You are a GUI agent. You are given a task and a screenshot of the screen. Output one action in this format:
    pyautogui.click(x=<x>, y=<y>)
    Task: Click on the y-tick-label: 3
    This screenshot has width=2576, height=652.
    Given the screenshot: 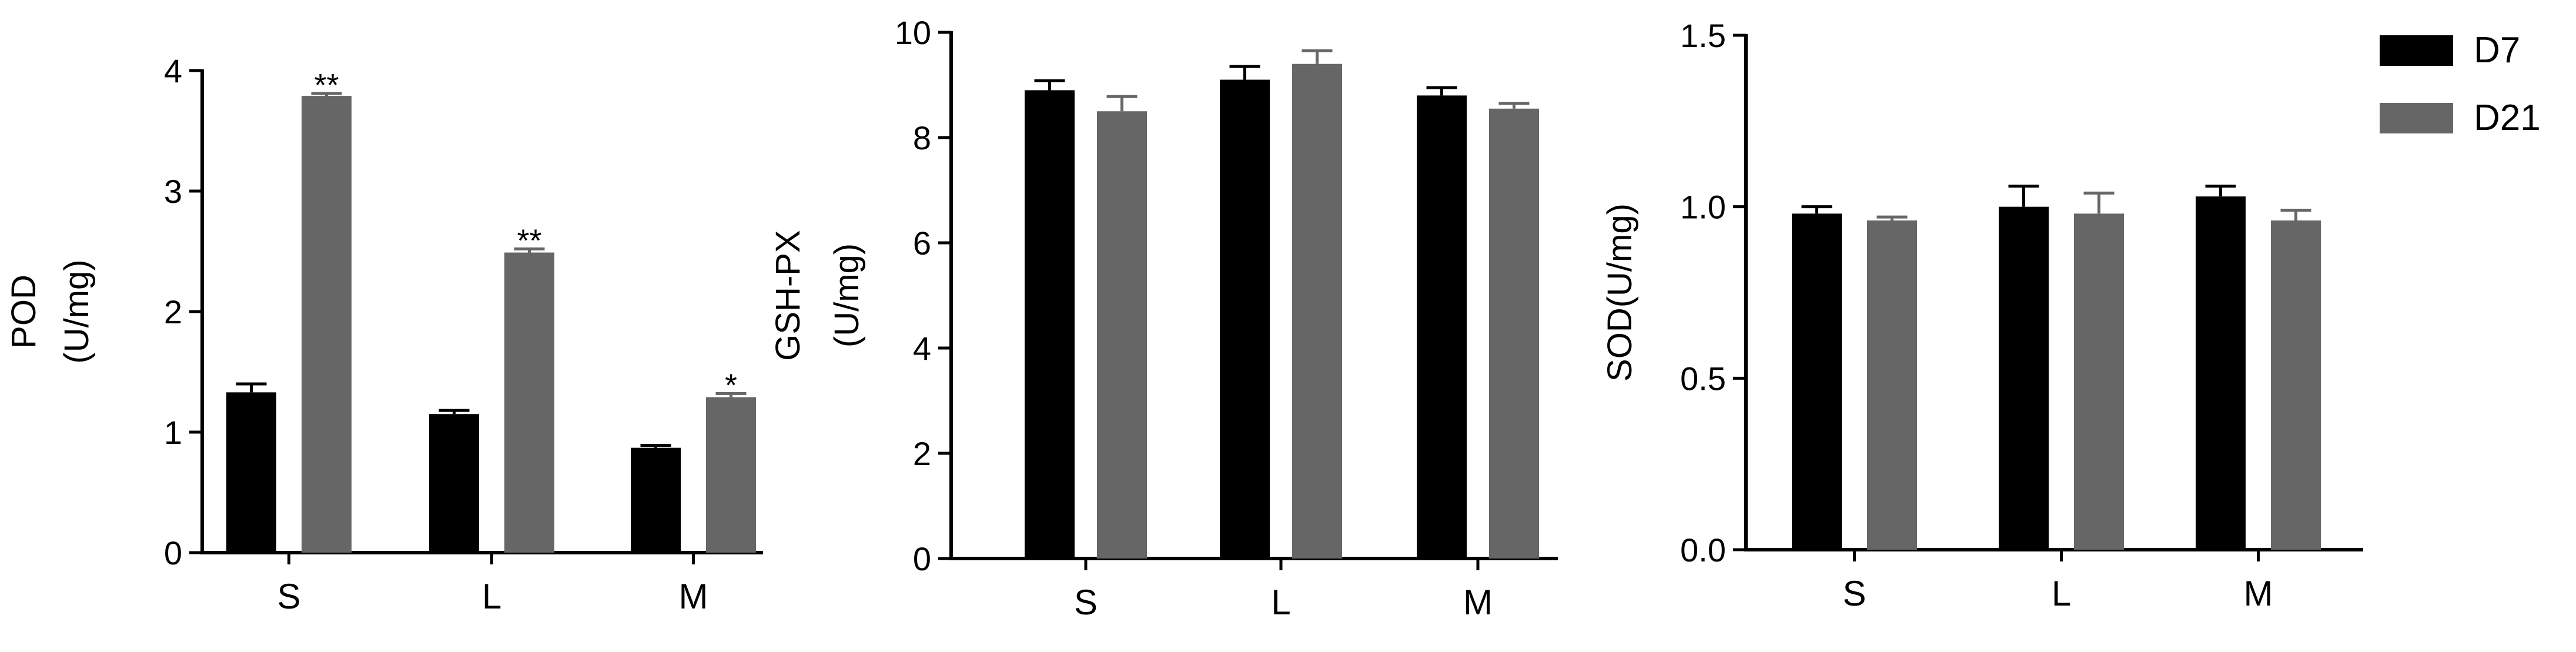 What is the action you would take?
    pyautogui.click(x=173, y=192)
    